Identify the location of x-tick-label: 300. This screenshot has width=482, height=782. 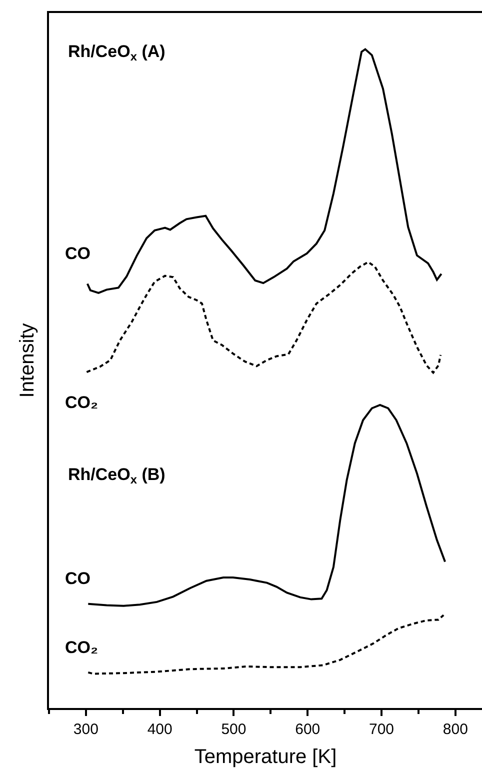
(85, 729).